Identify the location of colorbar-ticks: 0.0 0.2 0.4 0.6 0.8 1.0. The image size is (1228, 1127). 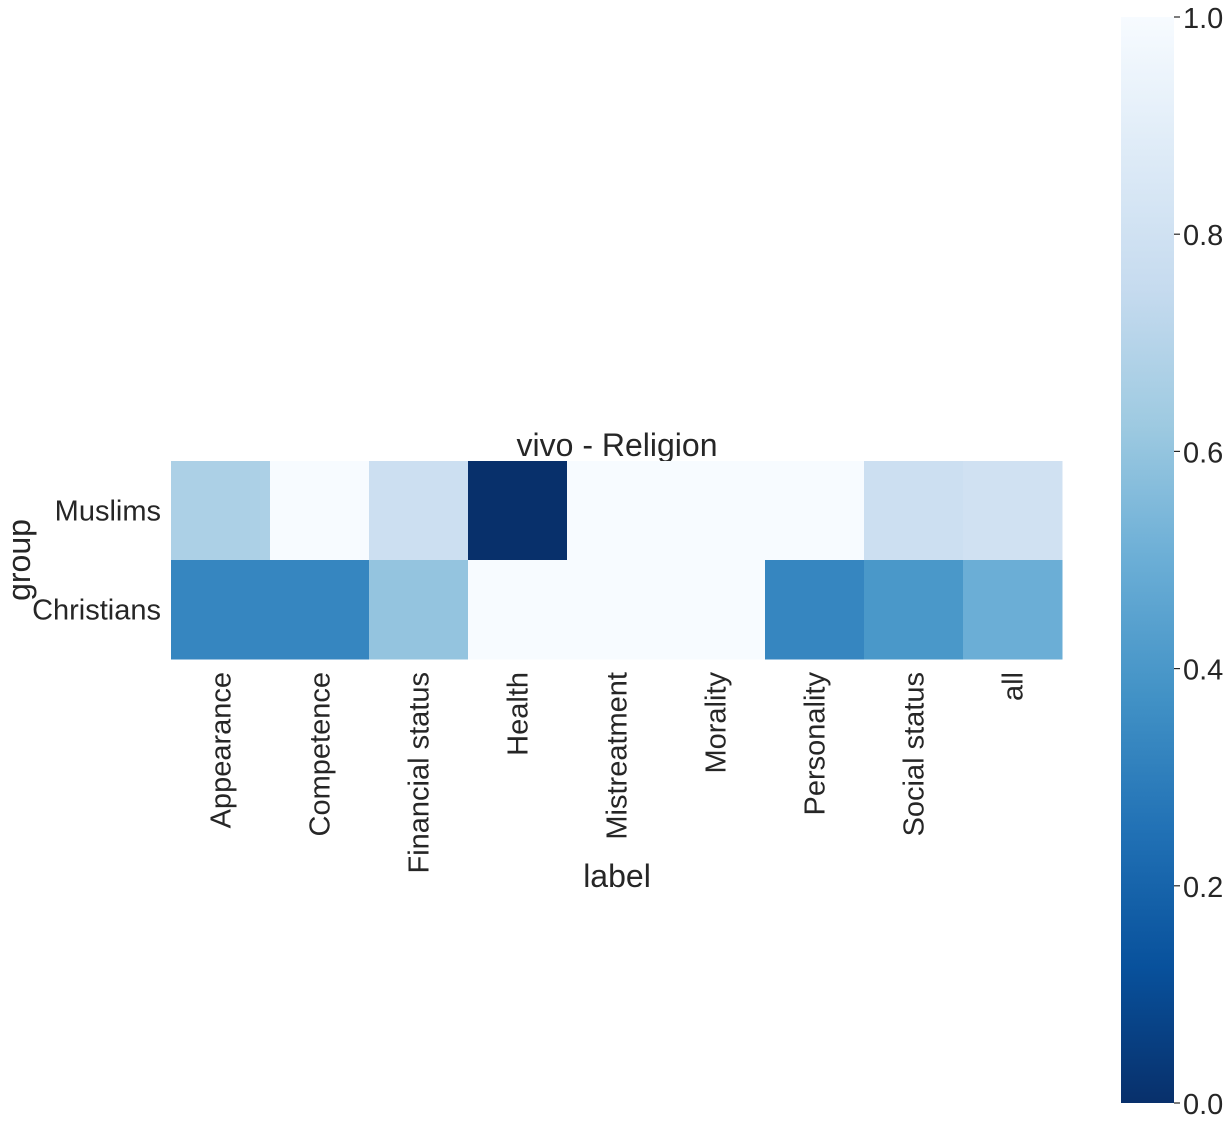
(1198, 562).